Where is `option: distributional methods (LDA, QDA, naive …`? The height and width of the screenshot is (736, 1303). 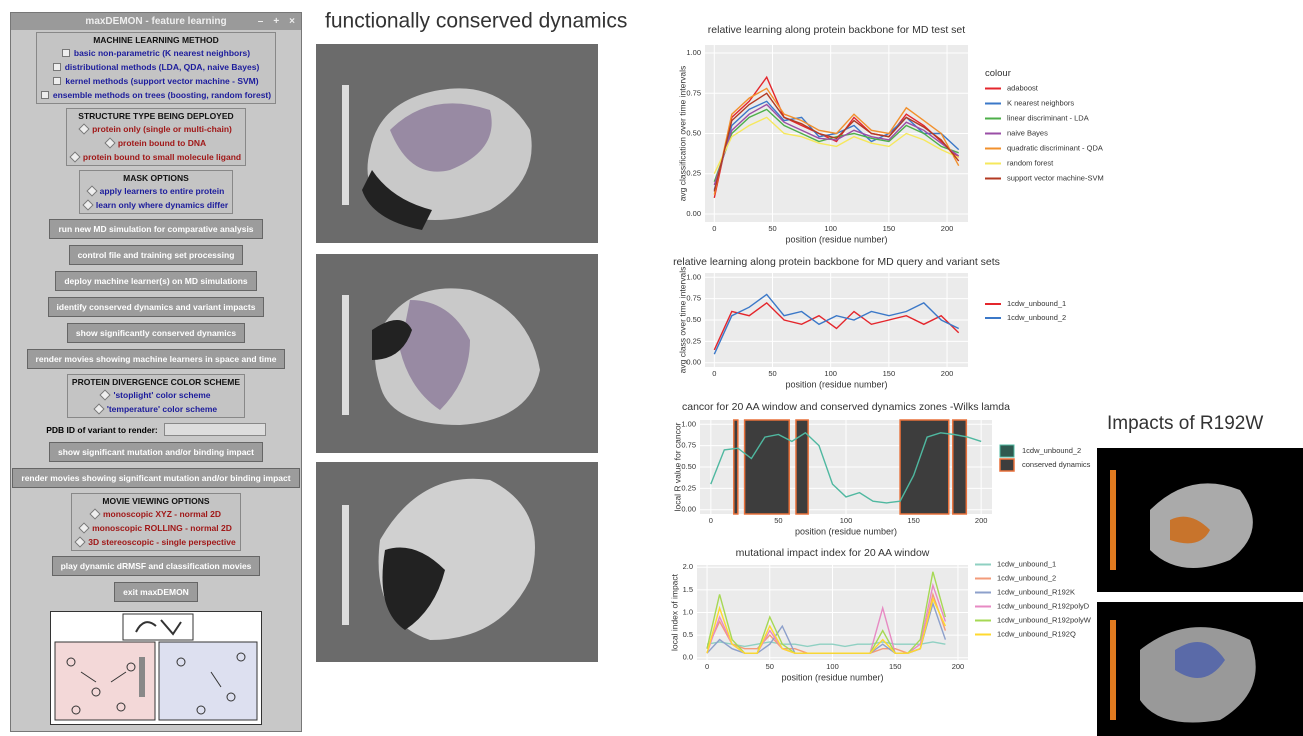
option: distributional methods (LDA, QDA, naive … is located at coordinates (156, 67).